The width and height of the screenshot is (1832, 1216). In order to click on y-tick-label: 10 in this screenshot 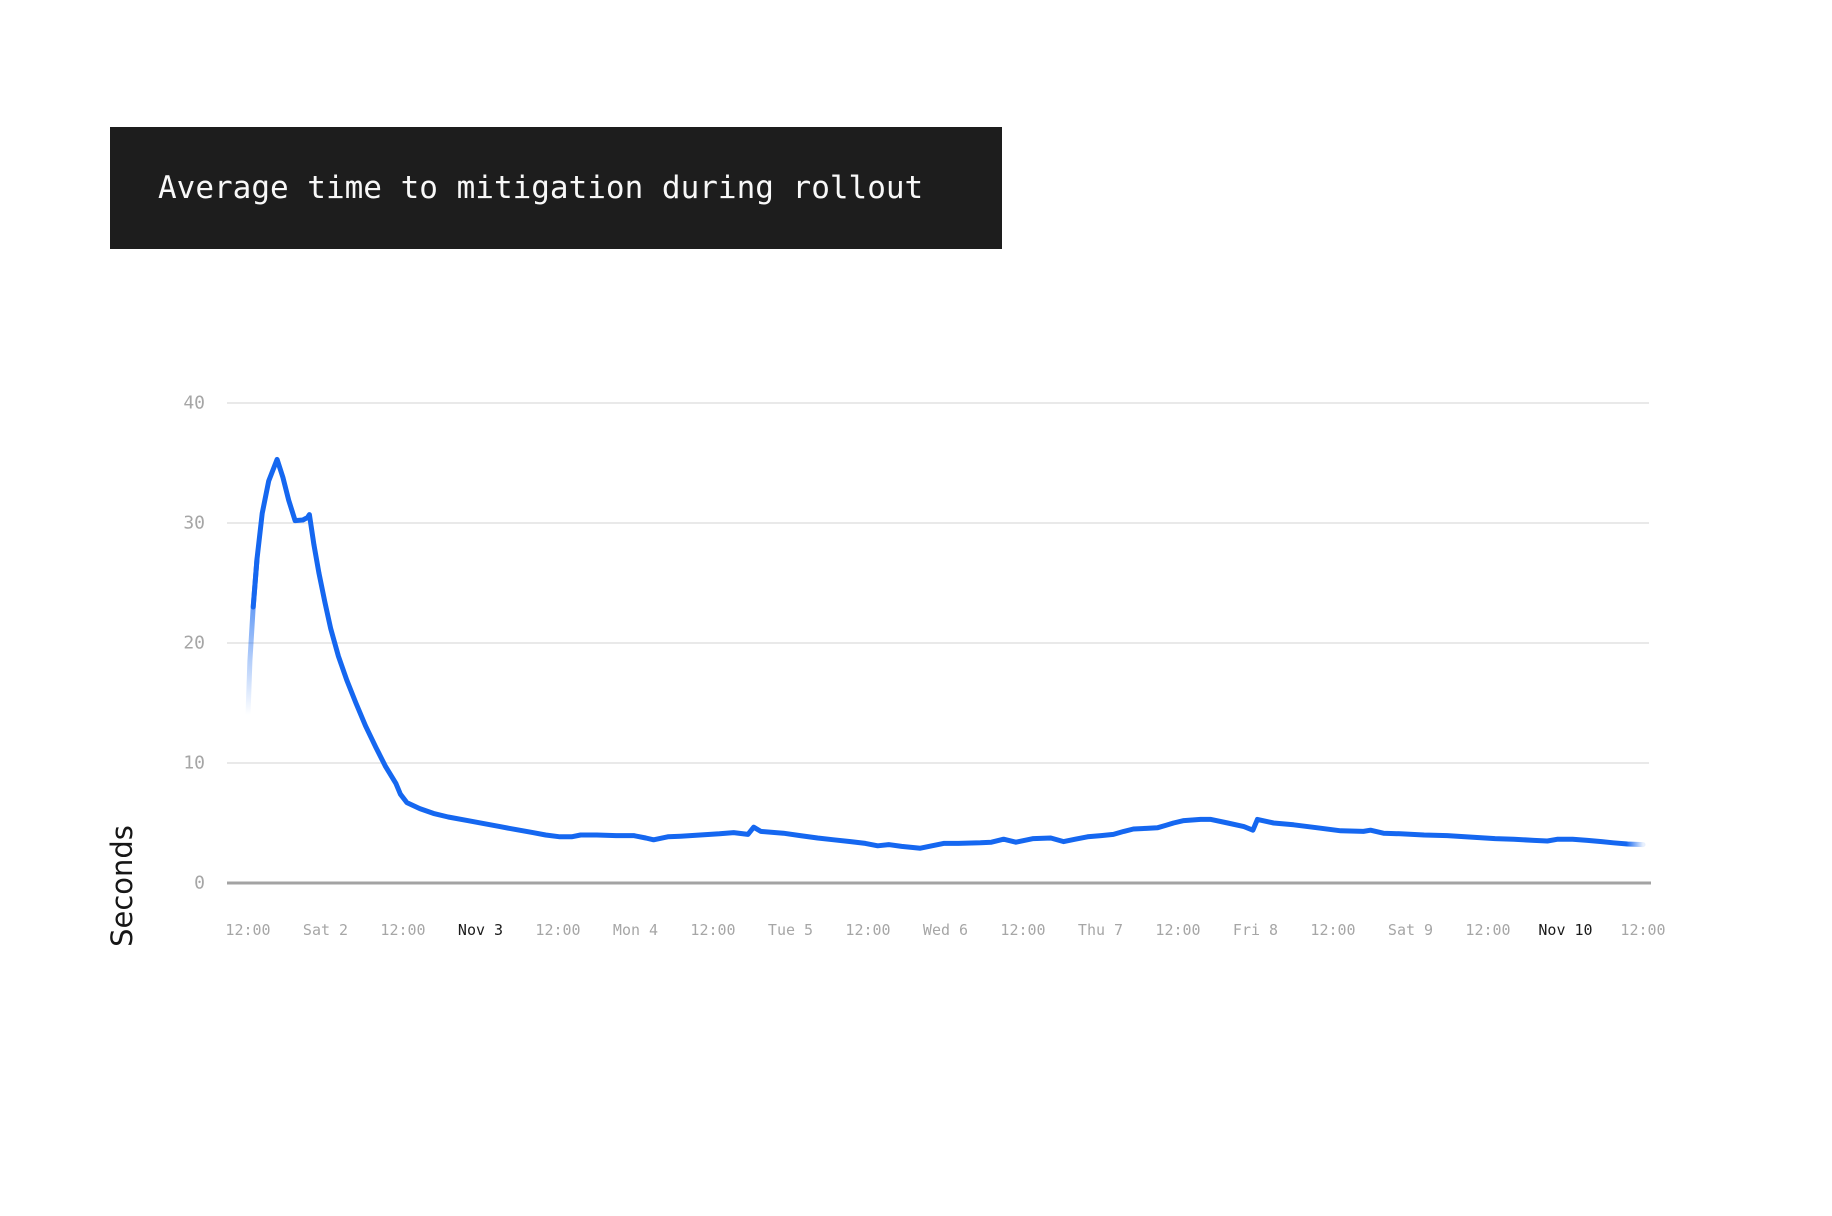, I will do `click(194, 763)`.